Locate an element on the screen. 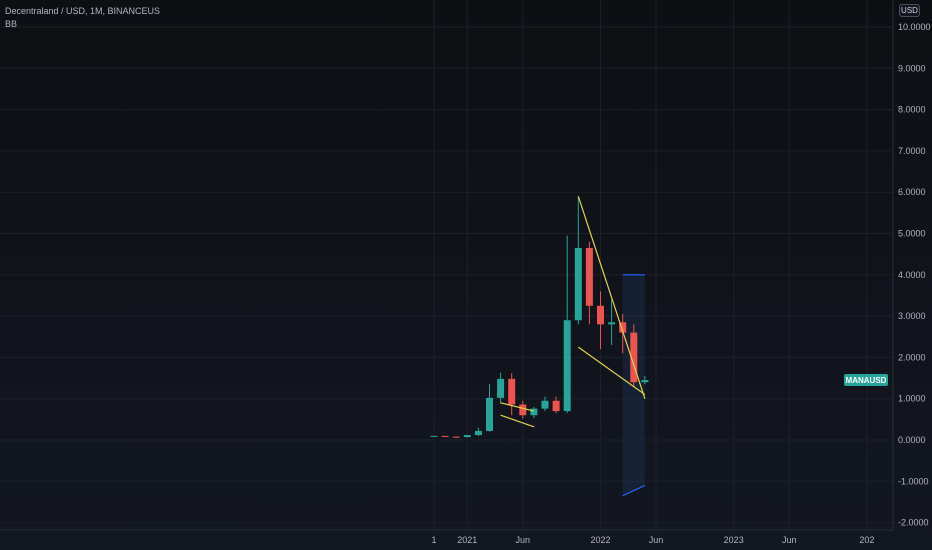 The width and height of the screenshot is (932, 550). price-tick-label: 4.0000 is located at coordinates (912, 275).